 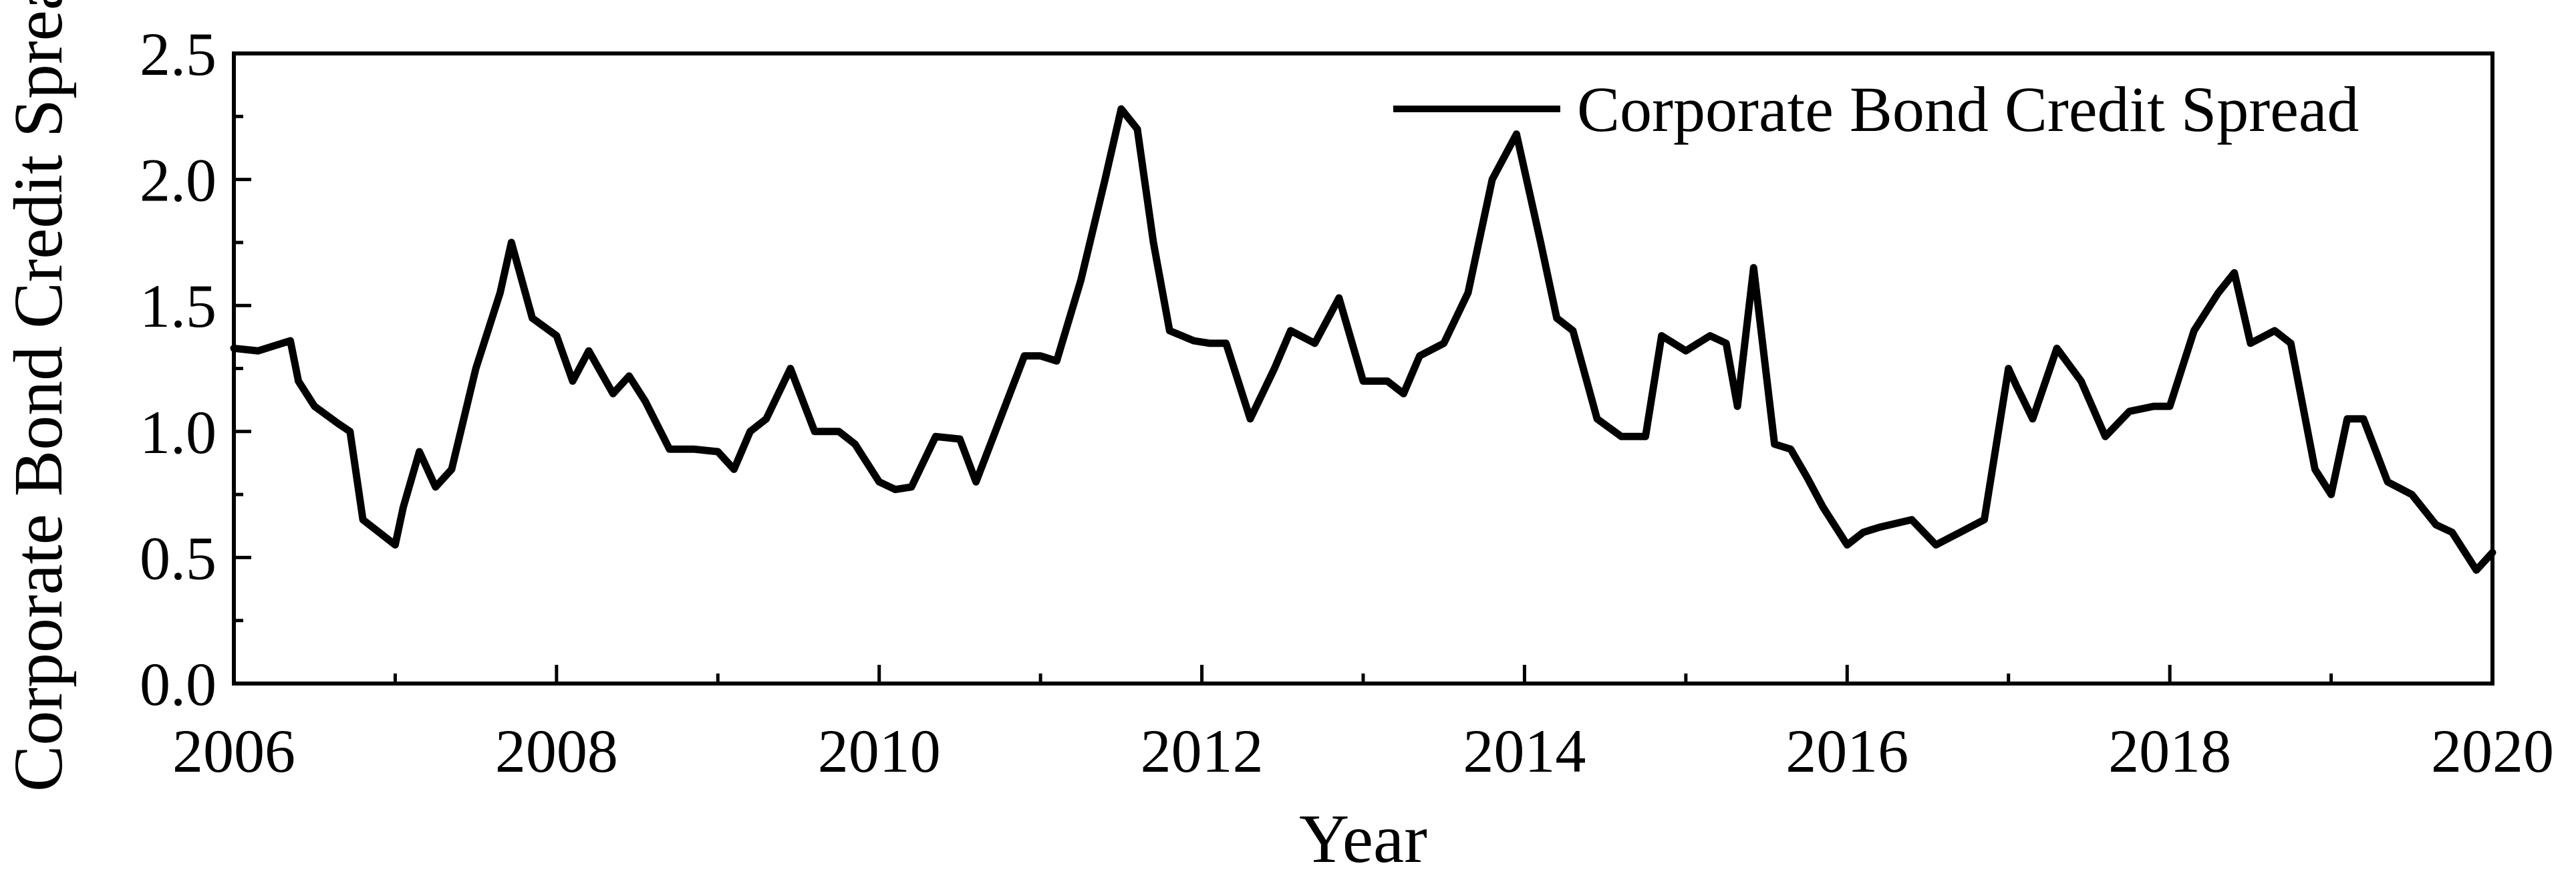 What do you see at coordinates (233, 751) in the screenshot?
I see `x-tick-label: 2006` at bounding box center [233, 751].